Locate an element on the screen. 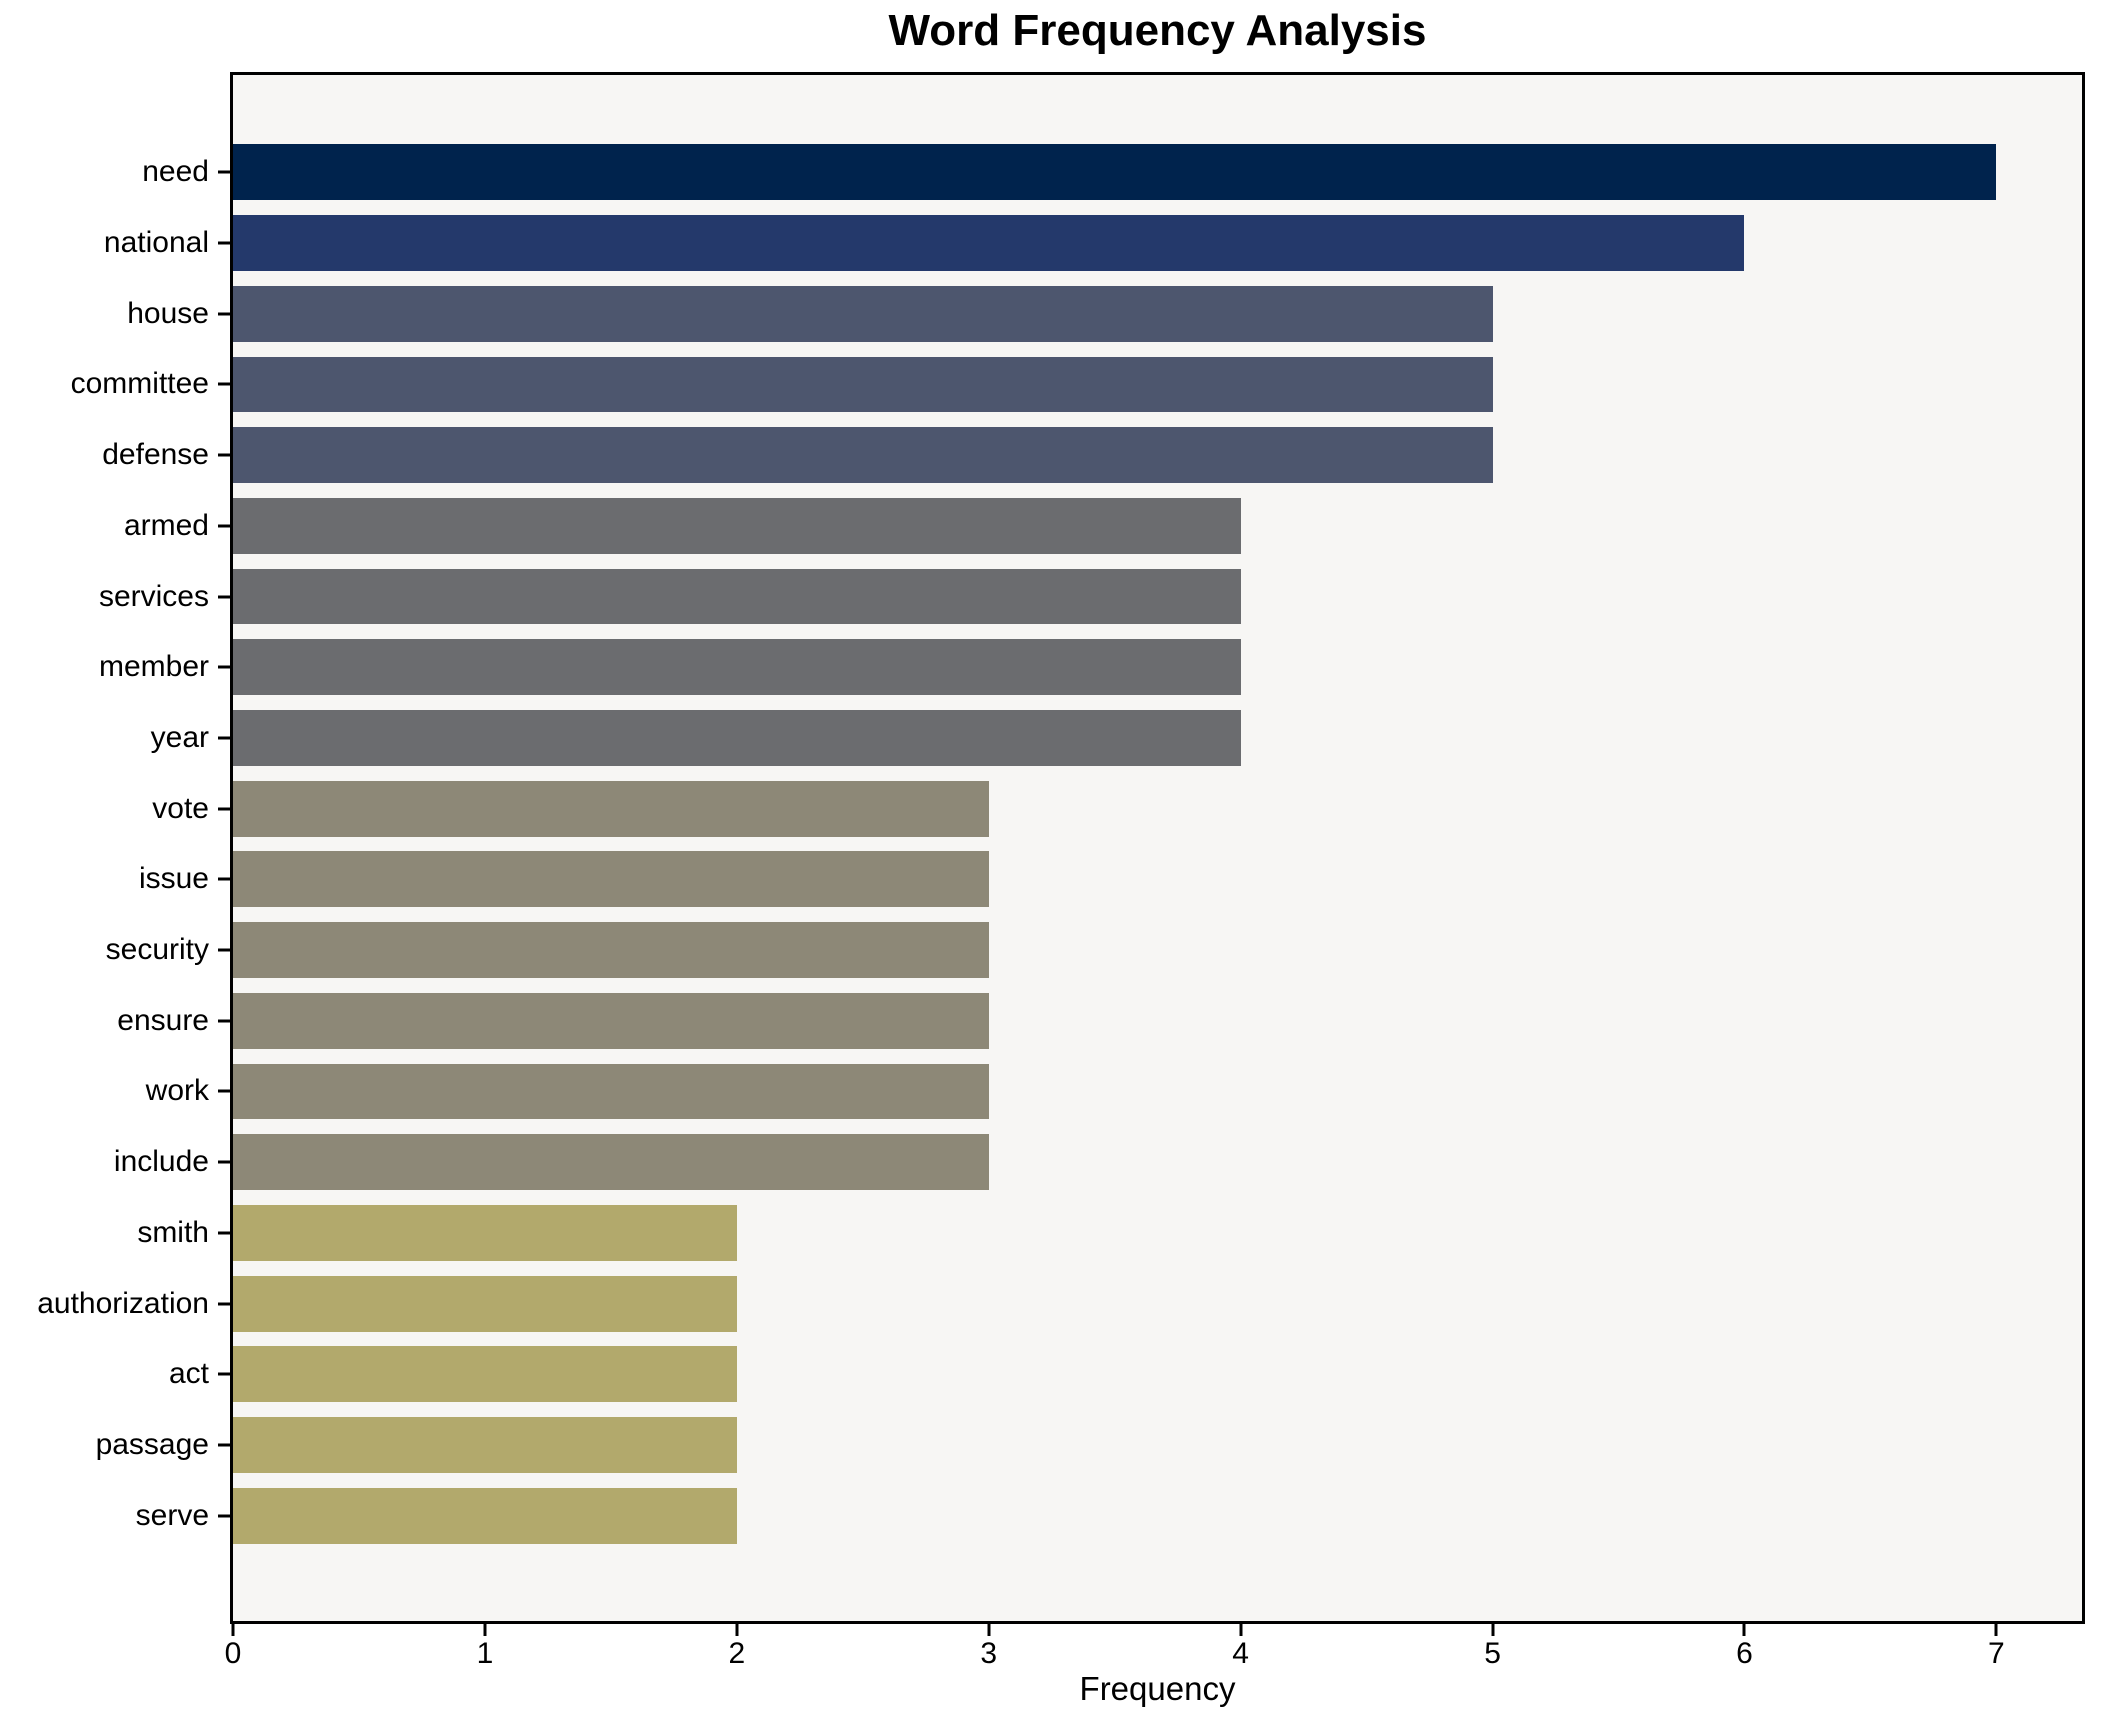  y-axis-label: need is located at coordinates (175, 172).